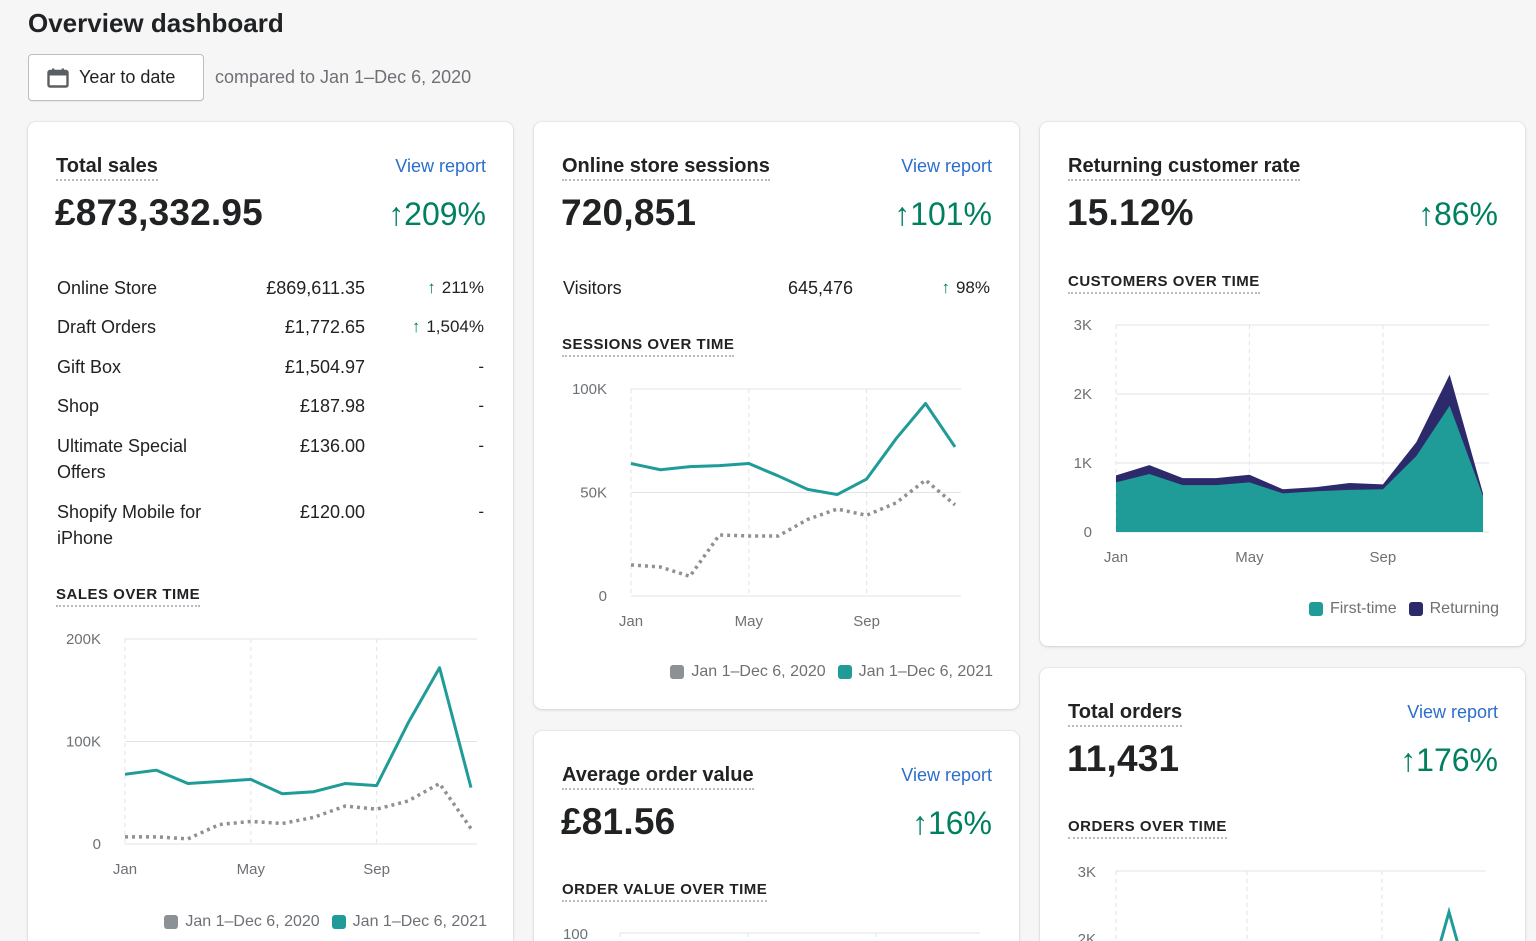 This screenshot has width=1536, height=941. I want to click on sales-channel-label: Ultimate Special Offers, so click(122, 459).